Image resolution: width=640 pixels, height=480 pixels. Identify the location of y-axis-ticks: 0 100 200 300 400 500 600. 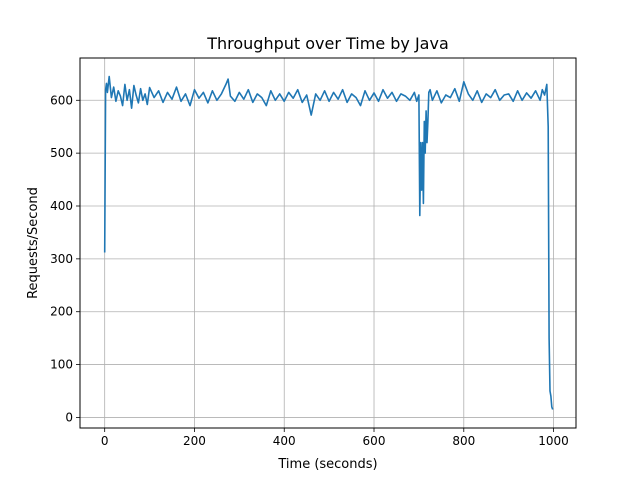
(65, 258).